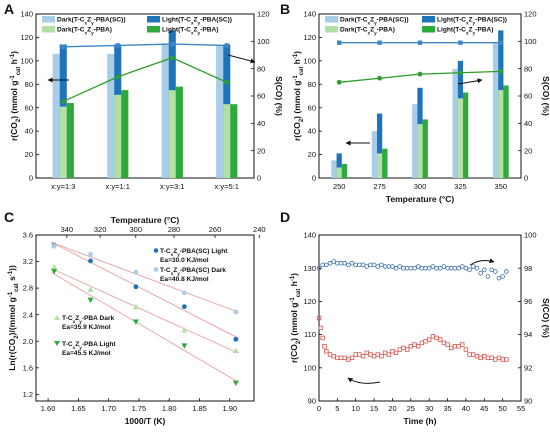  I want to click on c-x-tick-label: 1.90, so click(229, 408).